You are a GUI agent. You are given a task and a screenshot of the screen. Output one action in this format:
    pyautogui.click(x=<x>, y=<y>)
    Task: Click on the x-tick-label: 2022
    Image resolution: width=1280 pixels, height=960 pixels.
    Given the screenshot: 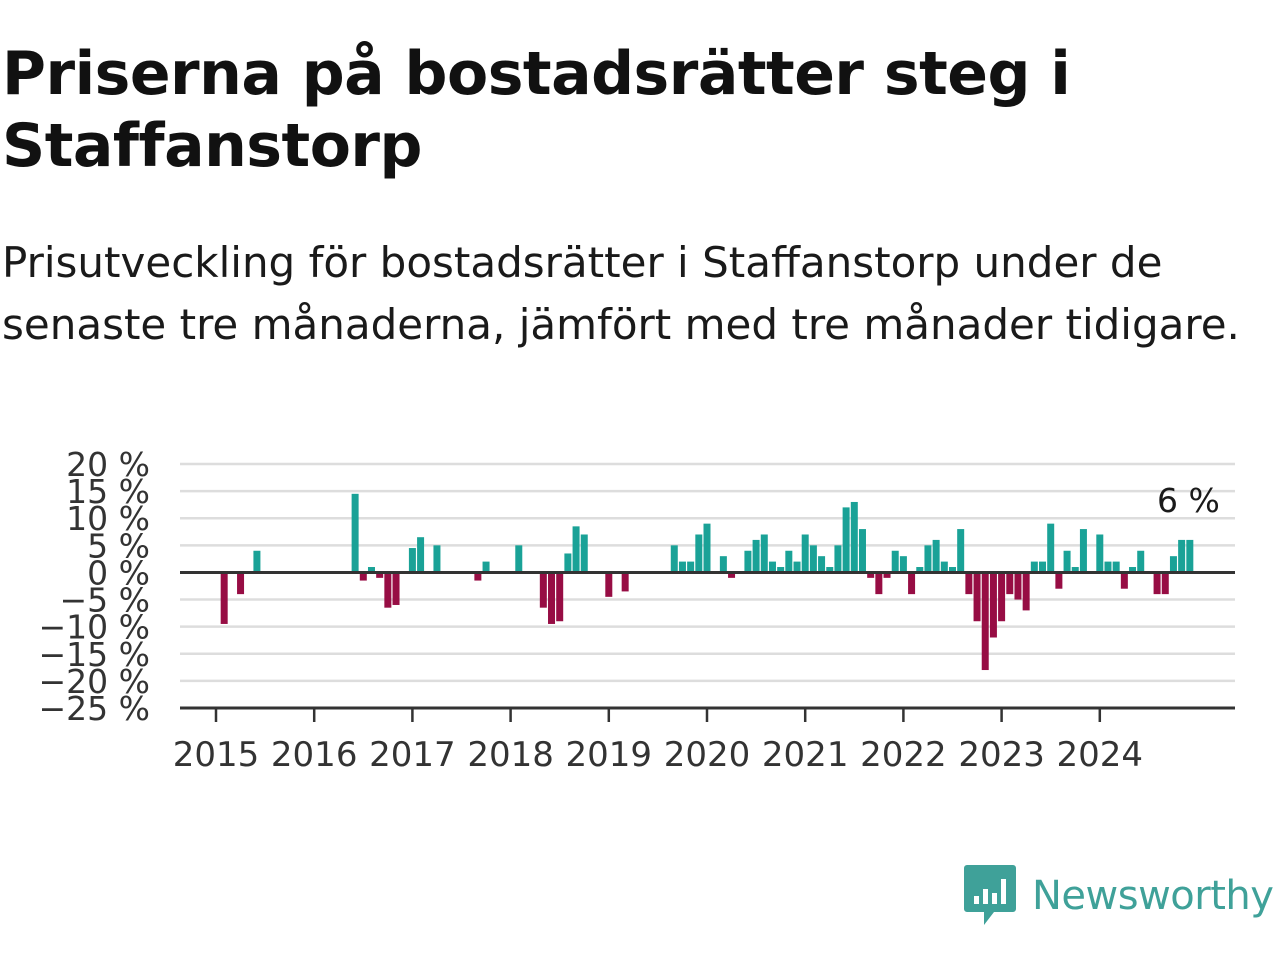 What is the action you would take?
    pyautogui.click(x=903, y=755)
    